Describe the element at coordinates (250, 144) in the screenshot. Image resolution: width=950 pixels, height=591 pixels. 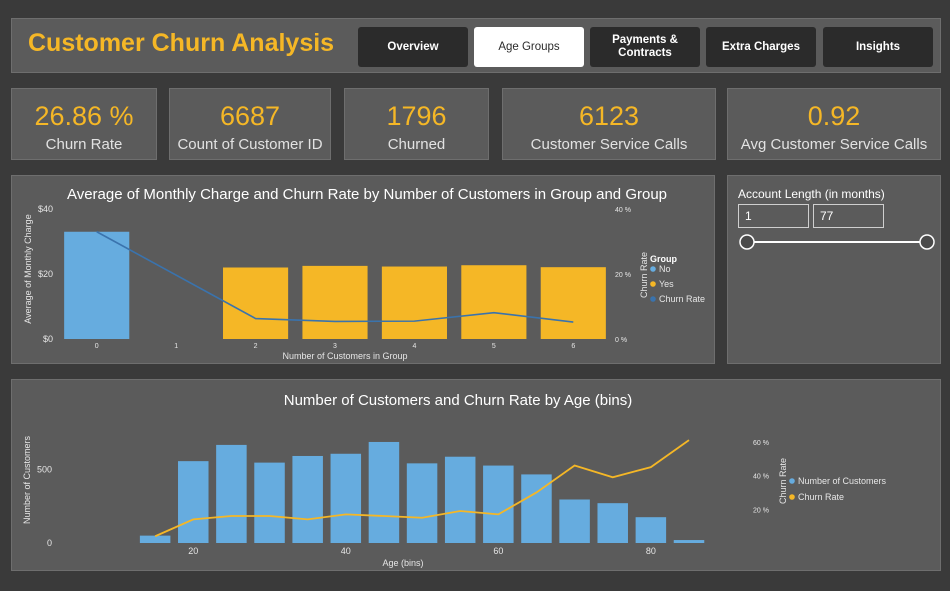
I see `kpi-label: Count of Customer ID` at that location.